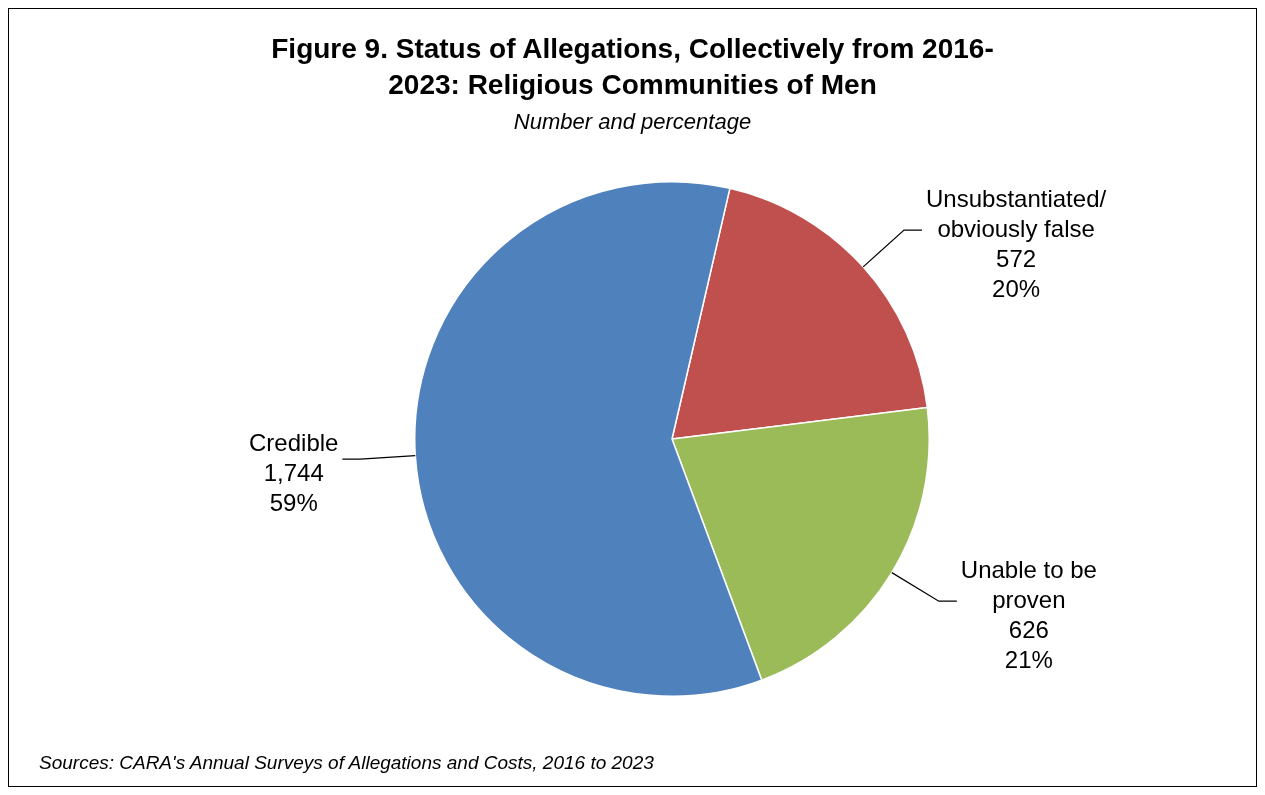 The width and height of the screenshot is (1265, 795). What do you see at coordinates (293, 487) in the screenshot?
I see `data-label: 1,744 59%` at bounding box center [293, 487].